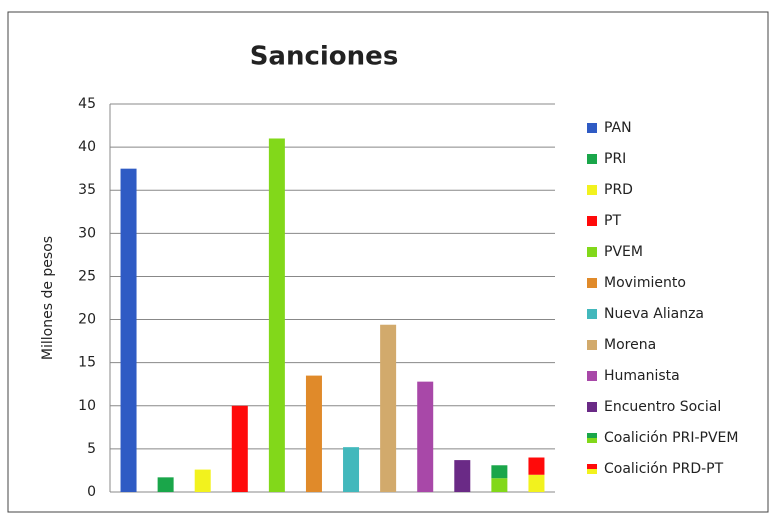  Describe the element at coordinates (623, 252) in the screenshot. I see `legend-label: PVEM` at that location.